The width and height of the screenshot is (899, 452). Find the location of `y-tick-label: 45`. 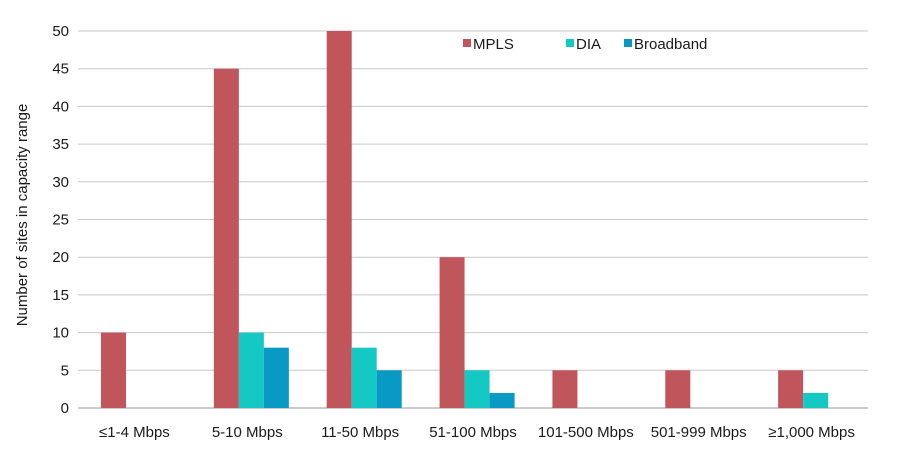

y-tick-label: 45 is located at coordinates (60, 69).